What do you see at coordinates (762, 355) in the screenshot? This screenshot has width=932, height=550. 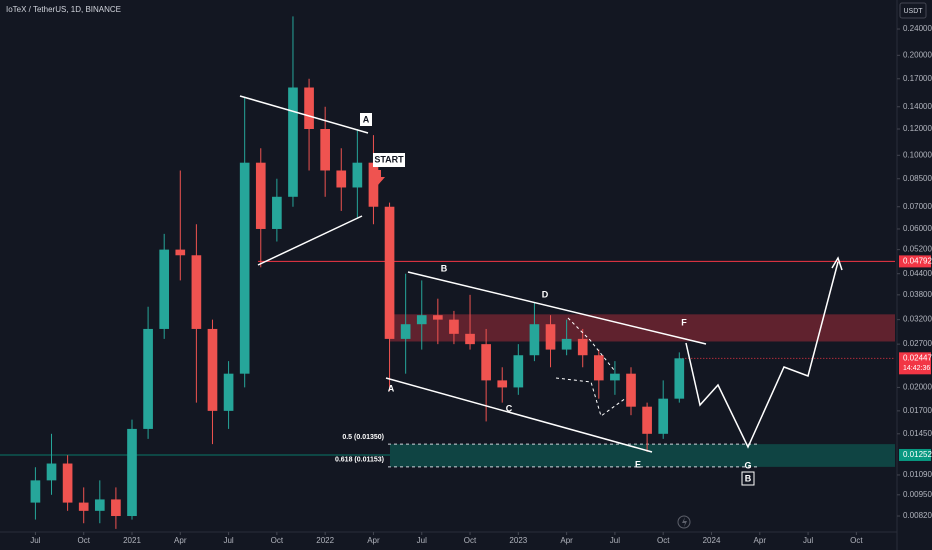 I see `projection-path` at bounding box center [762, 355].